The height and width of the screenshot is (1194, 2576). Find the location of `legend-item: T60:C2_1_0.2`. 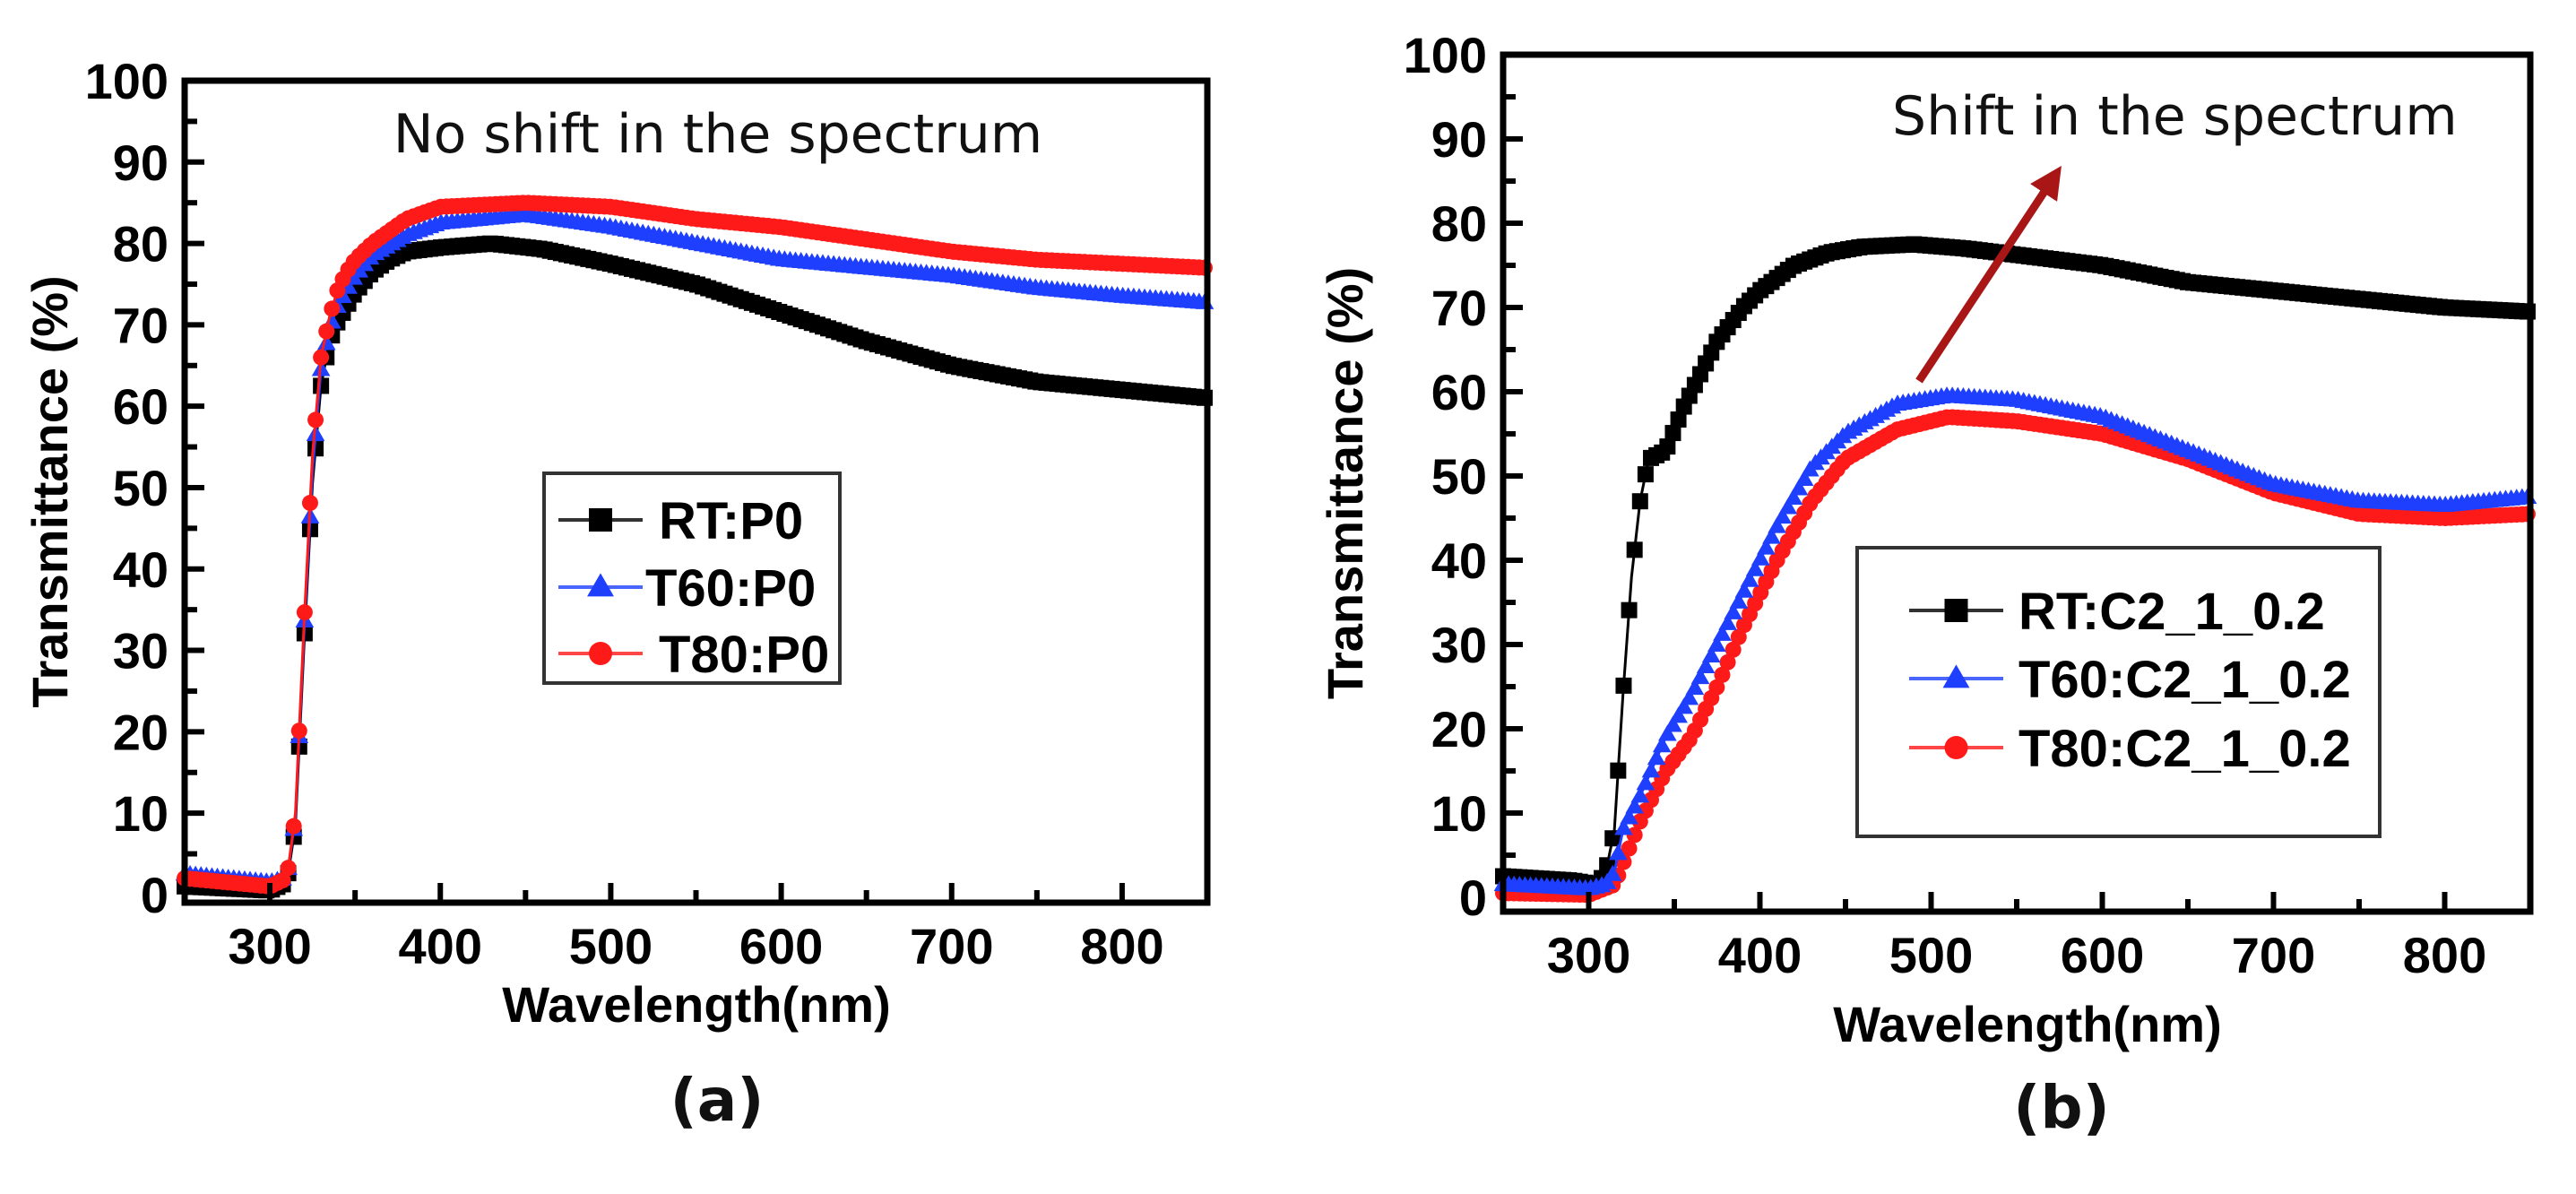

legend-item: T60:C2_1_0.2 is located at coordinates (2130, 680).